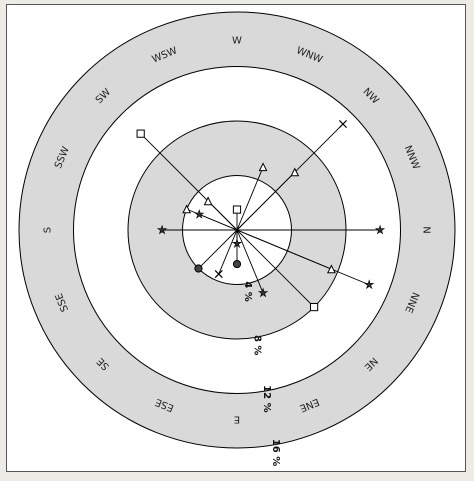 The width and height of the screenshot is (474, 481). I want to click on direction-label-n: N, so click(425, 229).